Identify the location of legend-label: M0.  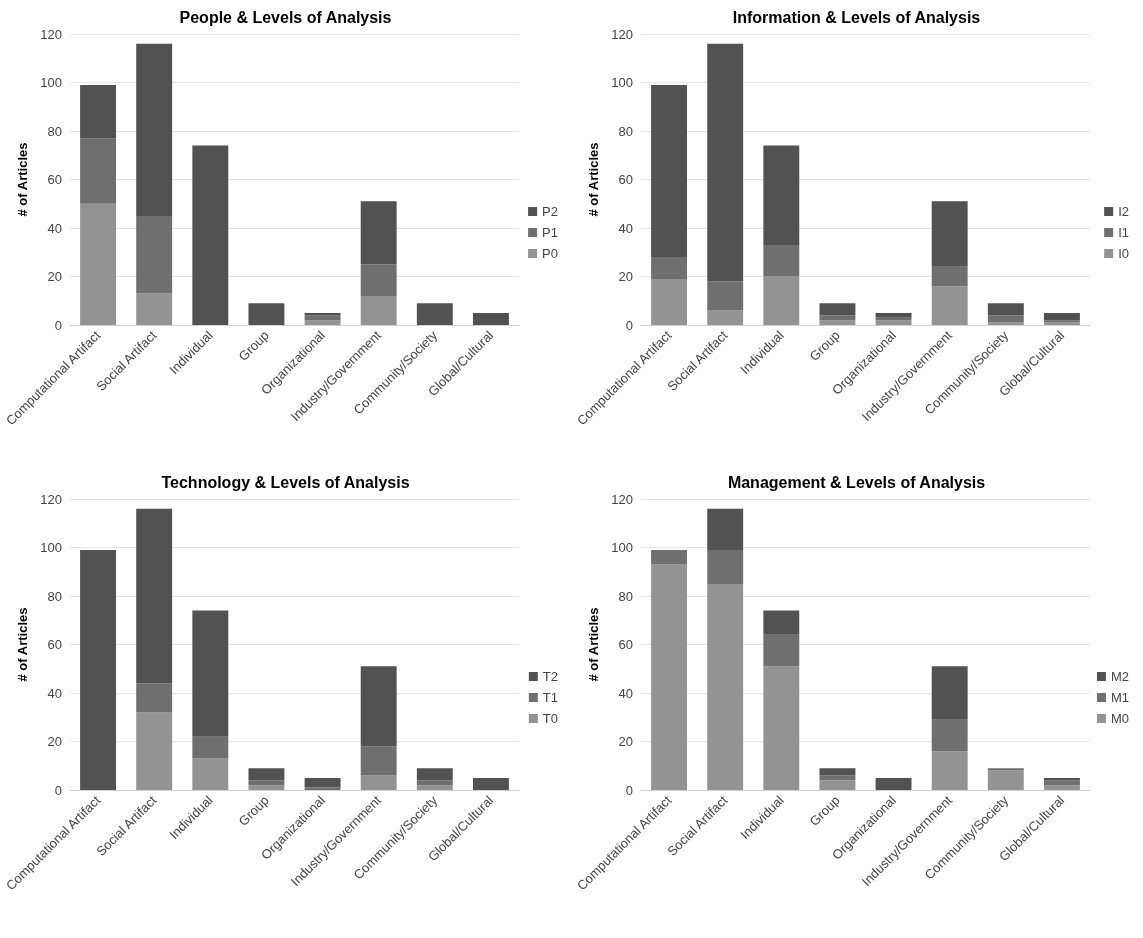
(1119, 718).